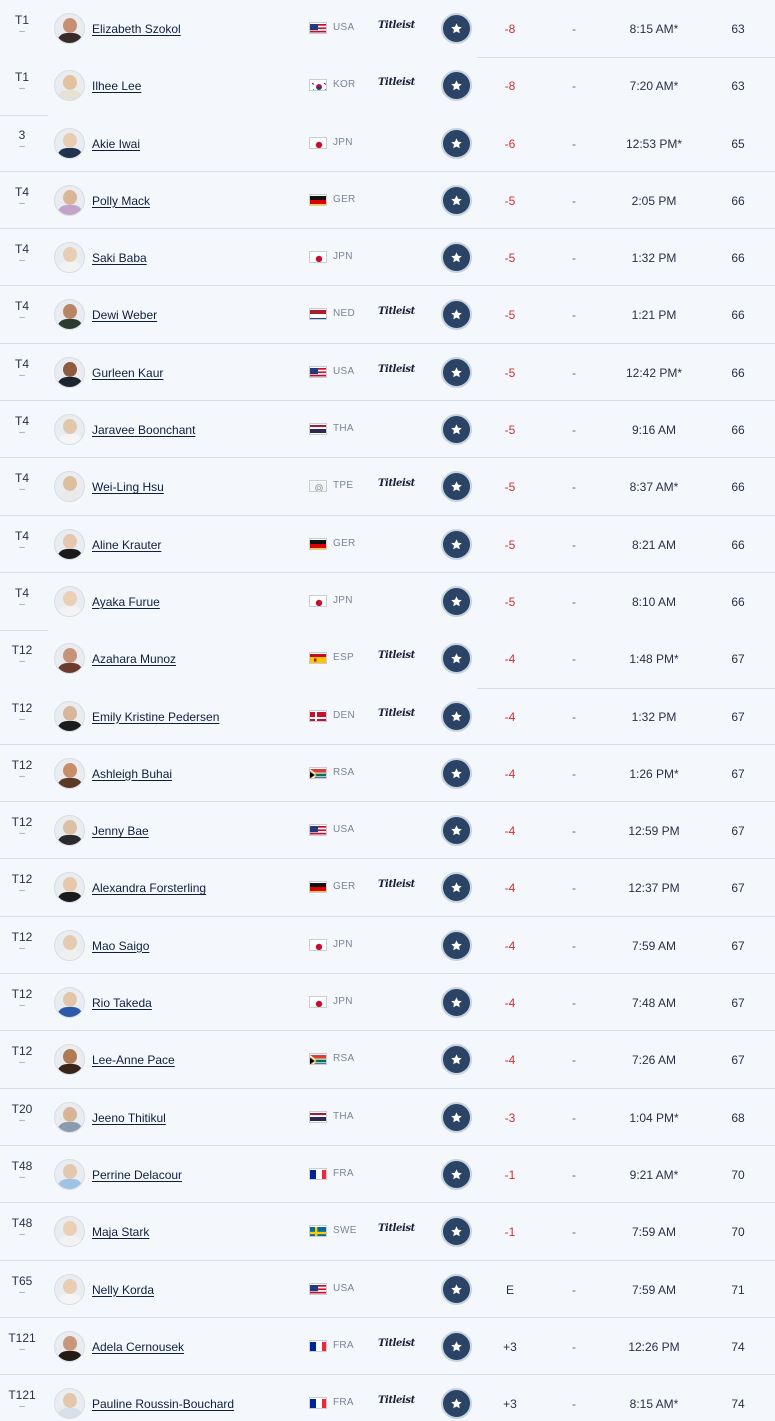  Describe the element at coordinates (128, 372) in the screenshot. I see `player-name-link: Gurleen Kaur` at that location.